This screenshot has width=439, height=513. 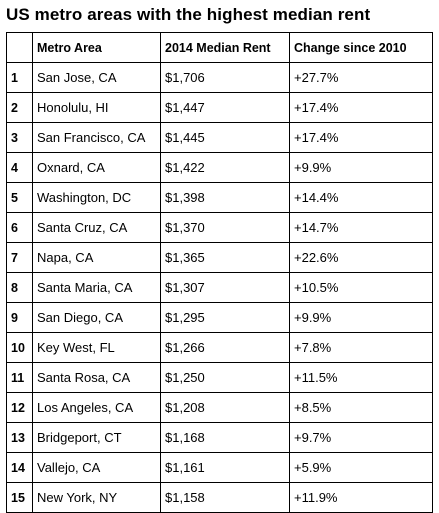 I want to click on cell-median-rent: $1,447, so click(x=225, y=107).